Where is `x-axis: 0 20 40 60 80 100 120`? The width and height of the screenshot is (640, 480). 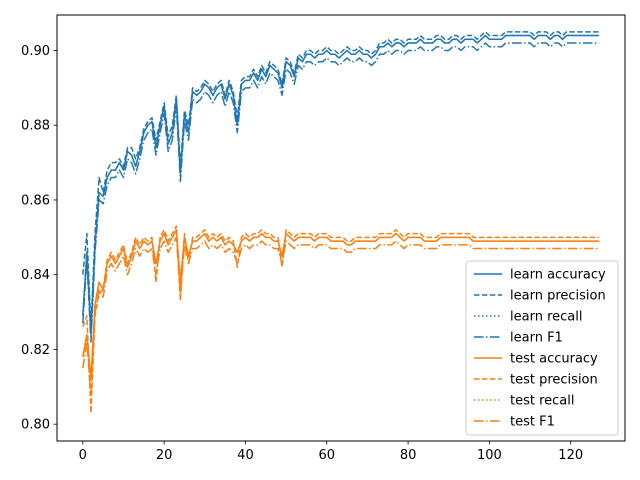
x-axis: 0 20 40 60 80 100 120 is located at coordinates (331, 452).